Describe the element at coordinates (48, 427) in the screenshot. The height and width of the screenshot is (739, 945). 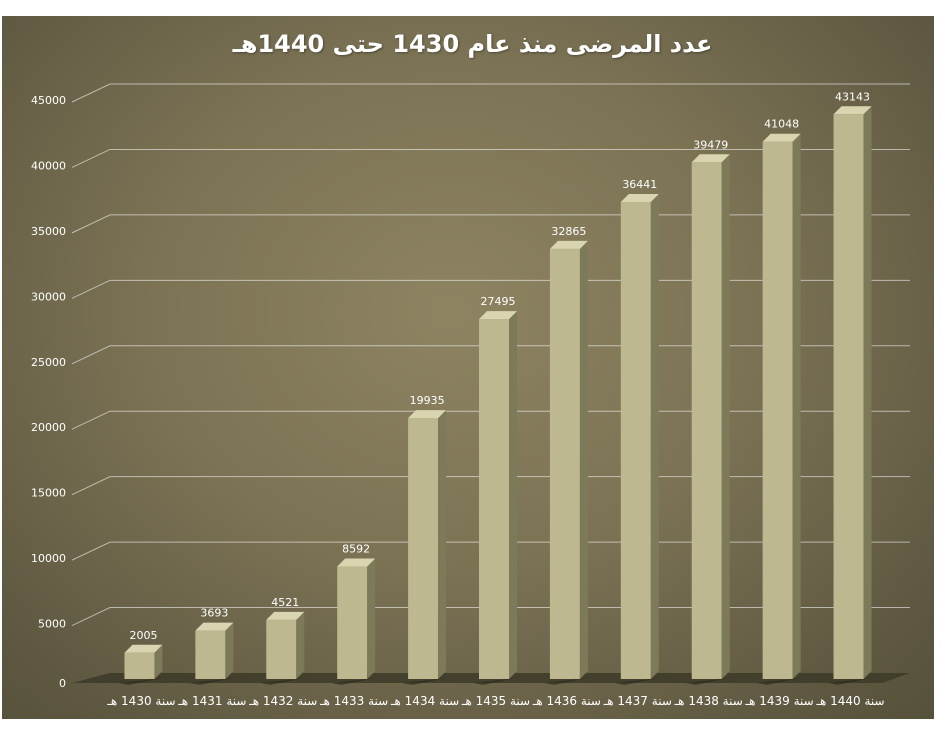
I see `y-tick-label: 20000` at that location.